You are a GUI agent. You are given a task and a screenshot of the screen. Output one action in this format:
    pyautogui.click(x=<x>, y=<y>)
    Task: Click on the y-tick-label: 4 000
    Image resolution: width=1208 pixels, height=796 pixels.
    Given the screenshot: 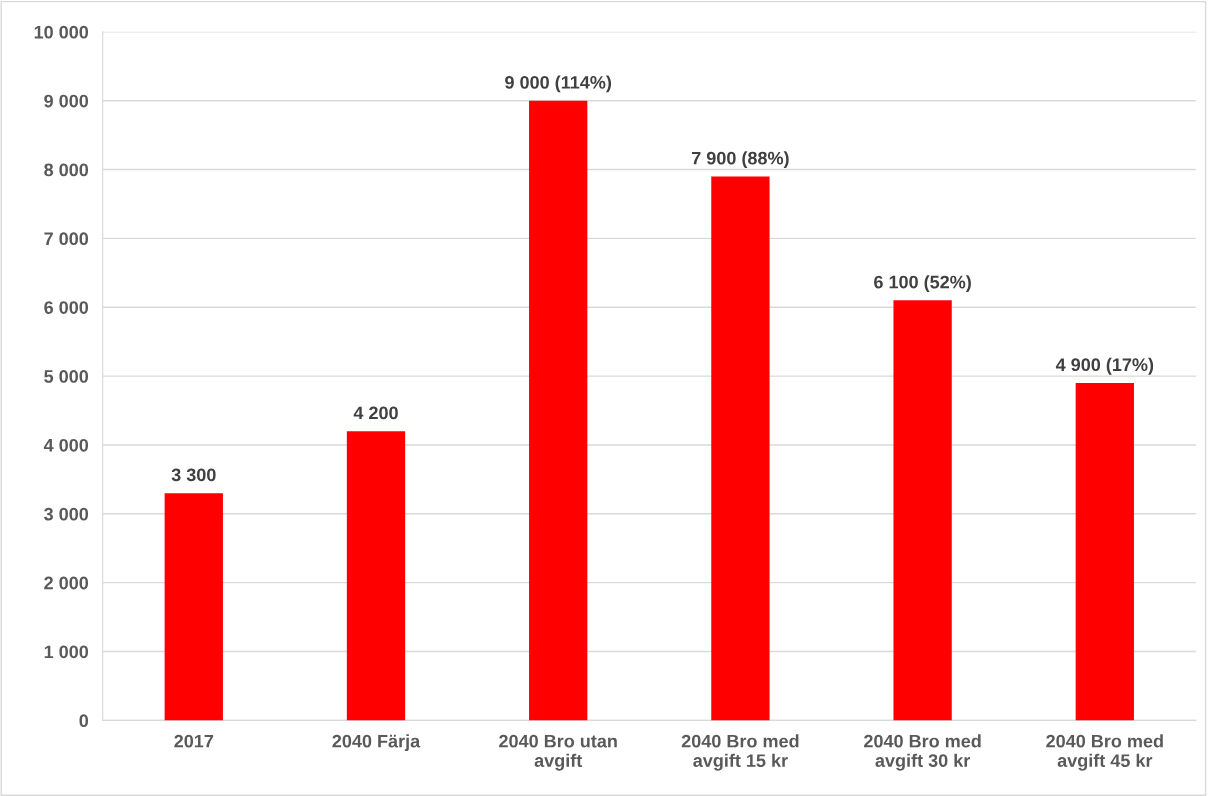 What is the action you would take?
    pyautogui.click(x=66, y=445)
    